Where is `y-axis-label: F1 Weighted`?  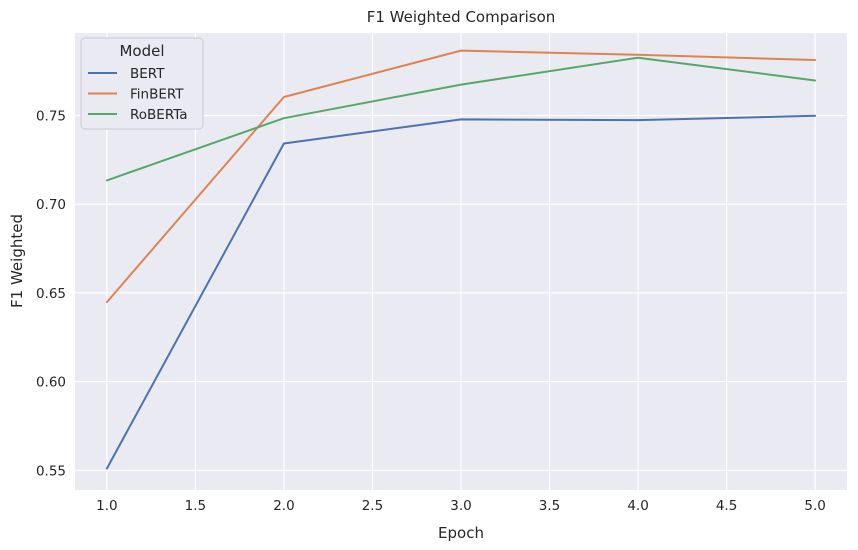
y-axis-label: F1 Weighted is located at coordinates (17, 261).